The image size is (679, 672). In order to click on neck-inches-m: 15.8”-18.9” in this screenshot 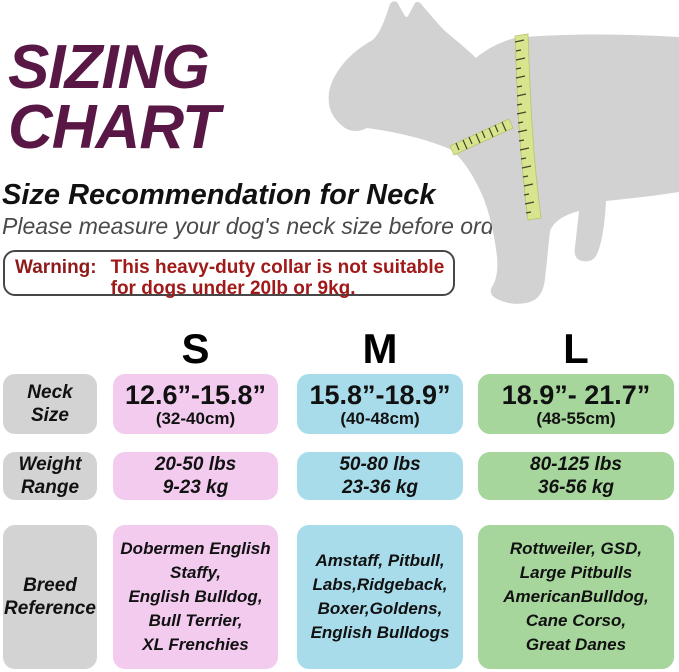, I will do `click(380, 394)`.